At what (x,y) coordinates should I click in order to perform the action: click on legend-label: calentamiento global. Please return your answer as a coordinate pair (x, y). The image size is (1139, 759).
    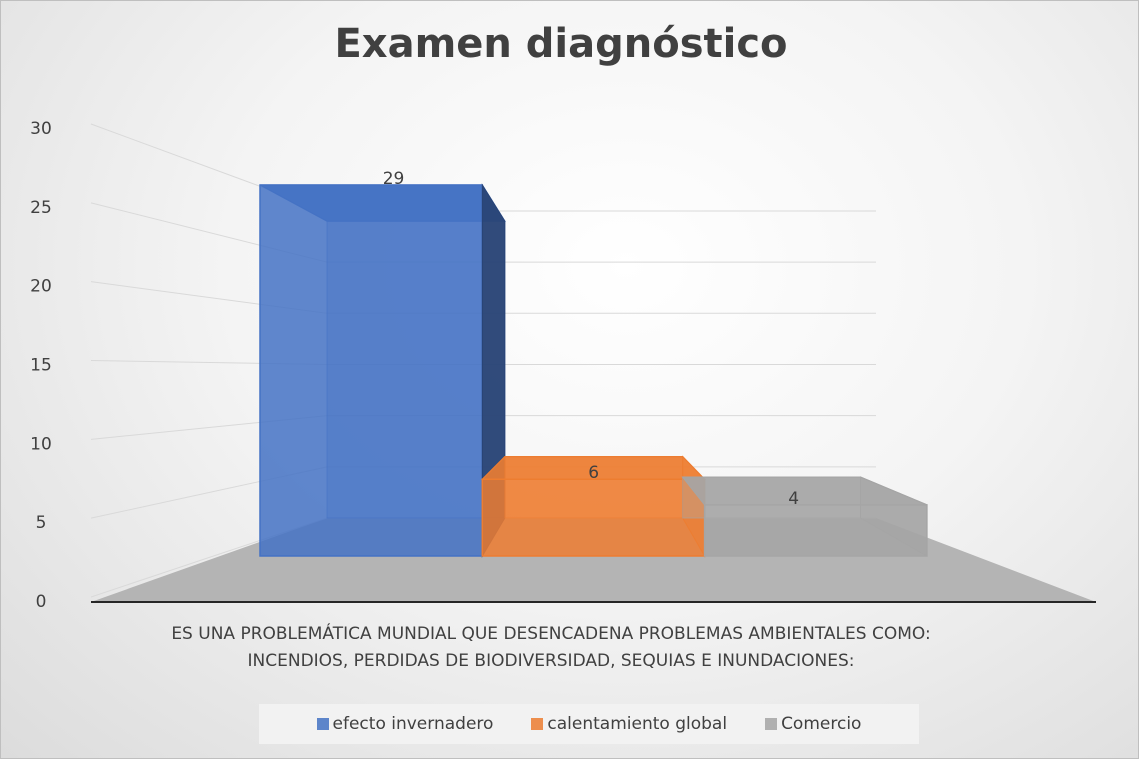
    Looking at the image, I should click on (637, 724).